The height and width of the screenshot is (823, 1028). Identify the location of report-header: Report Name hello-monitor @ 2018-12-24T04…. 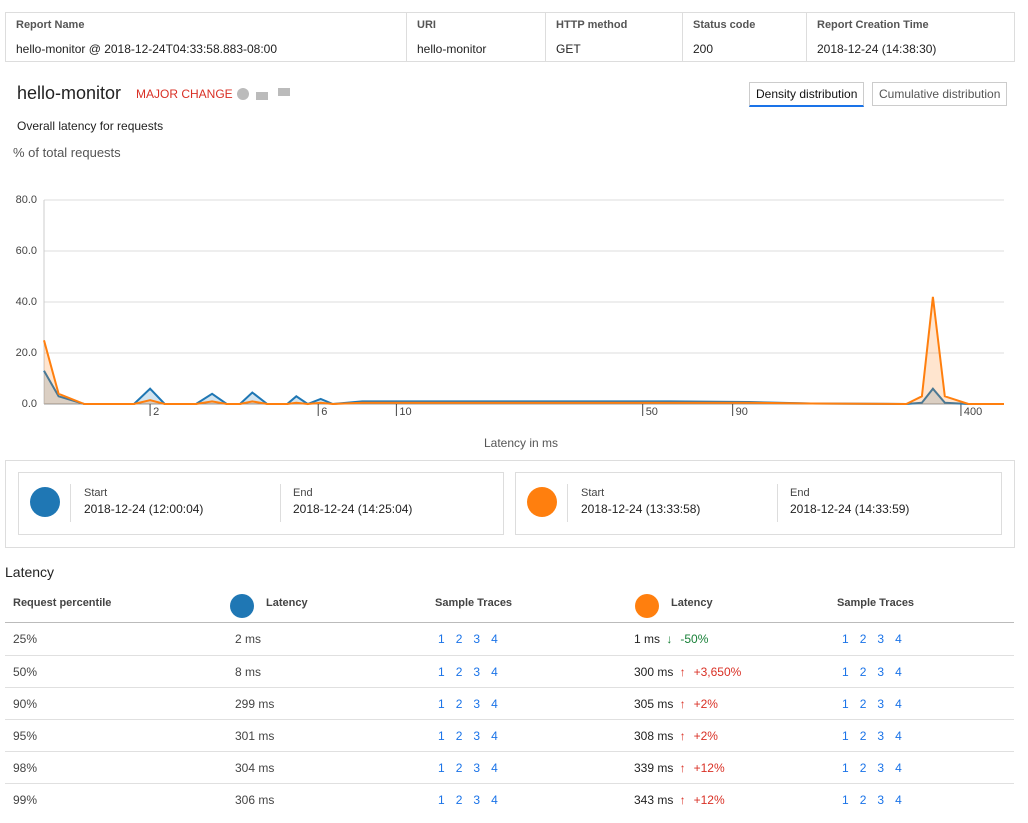
(510, 37).